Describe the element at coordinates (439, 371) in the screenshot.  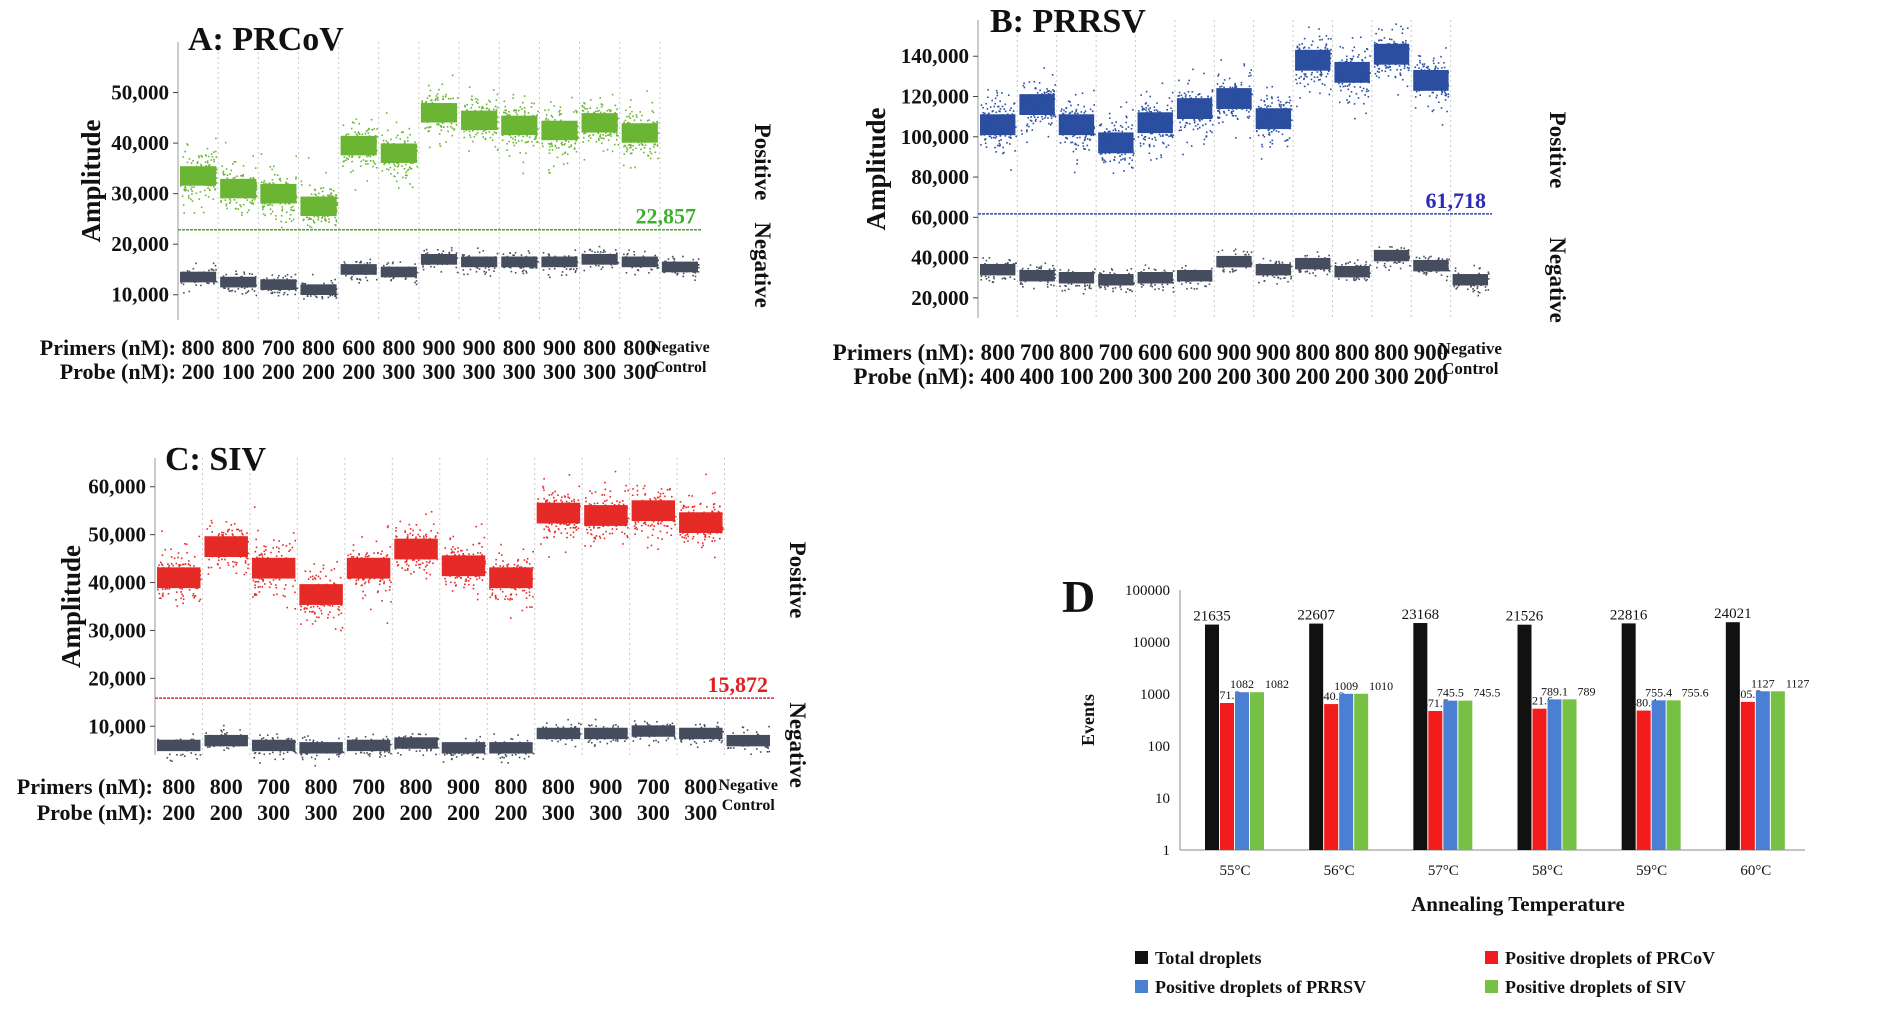
I see `probe-value: 300` at that location.